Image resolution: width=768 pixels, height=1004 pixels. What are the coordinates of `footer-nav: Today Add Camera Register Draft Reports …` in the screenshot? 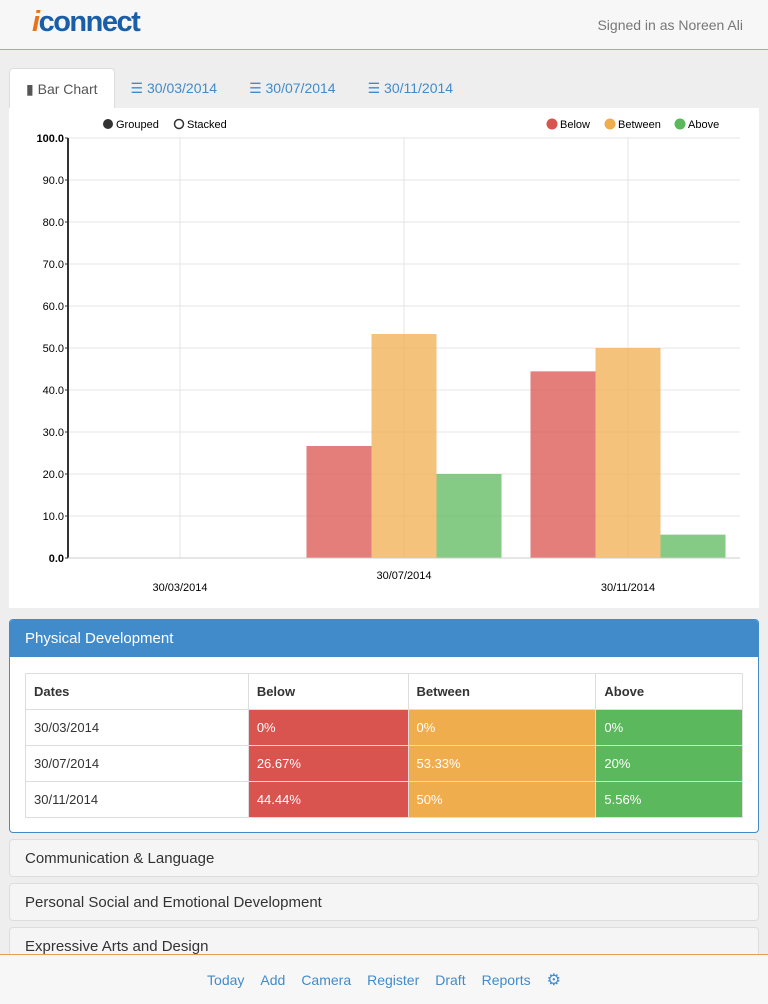 It's located at (384, 979).